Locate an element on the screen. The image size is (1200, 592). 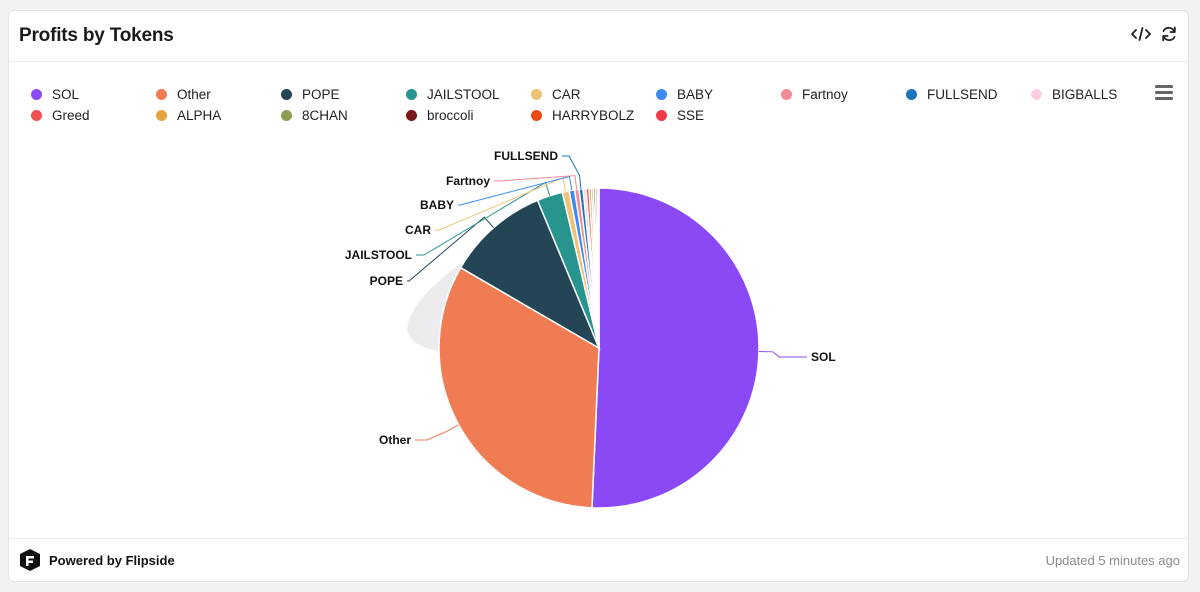
slice-label: Fartnoy is located at coordinates (468, 181).